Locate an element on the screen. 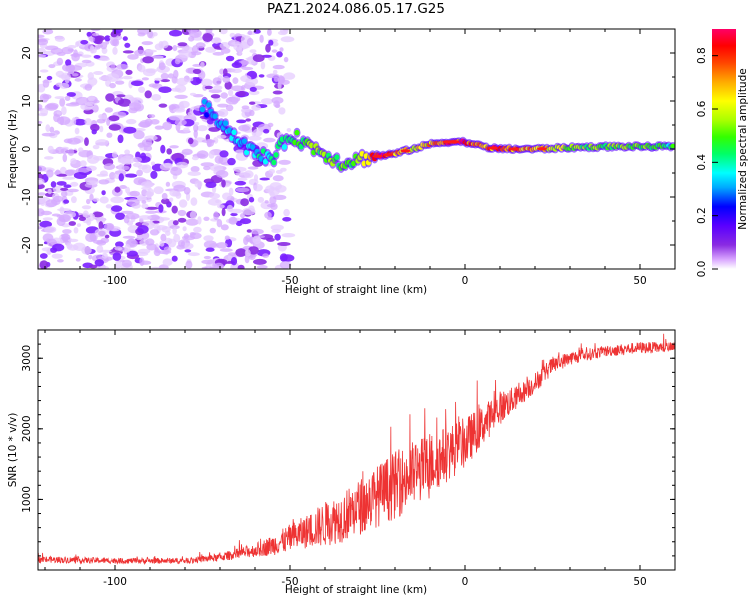 The width and height of the screenshot is (750, 600). colorbar-tick-label: 0.2 is located at coordinates (702, 215).